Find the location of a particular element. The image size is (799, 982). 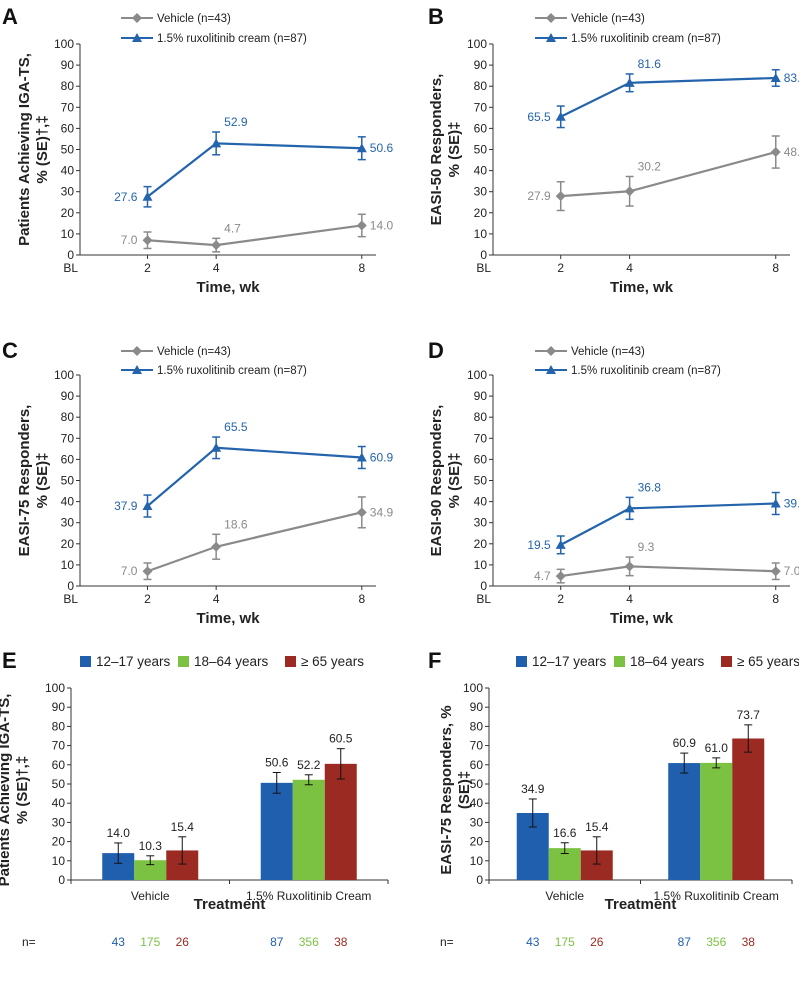

panel-b-y-tick-label: 50 is located at coordinates (481, 150).